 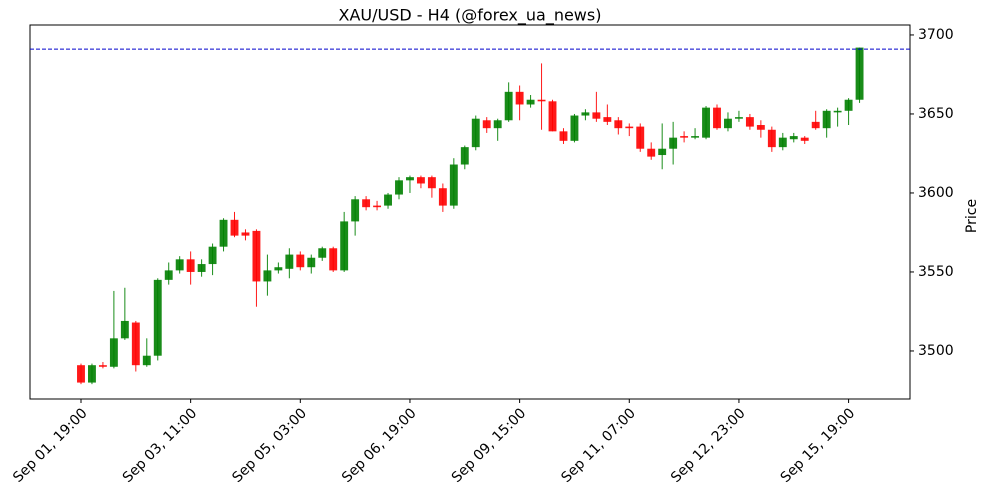 I want to click on chart-title: XAU/USD - H4 (@forex_ua_news), so click(x=470, y=16).